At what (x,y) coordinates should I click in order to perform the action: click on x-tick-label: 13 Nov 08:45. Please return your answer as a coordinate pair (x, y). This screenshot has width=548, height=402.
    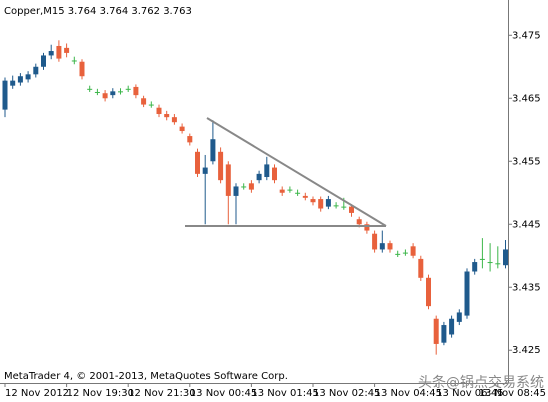
    Looking at the image, I should click on (512, 393).